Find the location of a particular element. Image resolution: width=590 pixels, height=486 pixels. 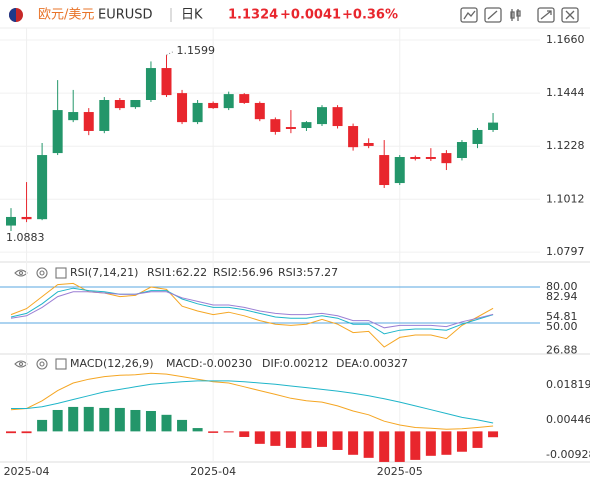

expand-button is located at coordinates (546, 15).